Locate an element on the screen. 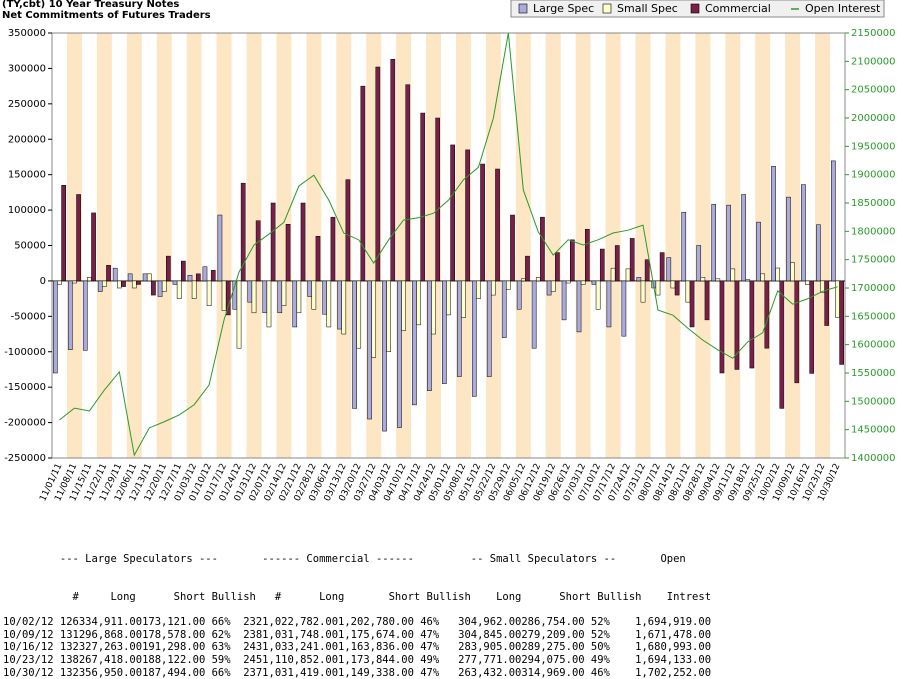  y2-tick-label: 1900000 is located at coordinates (873, 175).